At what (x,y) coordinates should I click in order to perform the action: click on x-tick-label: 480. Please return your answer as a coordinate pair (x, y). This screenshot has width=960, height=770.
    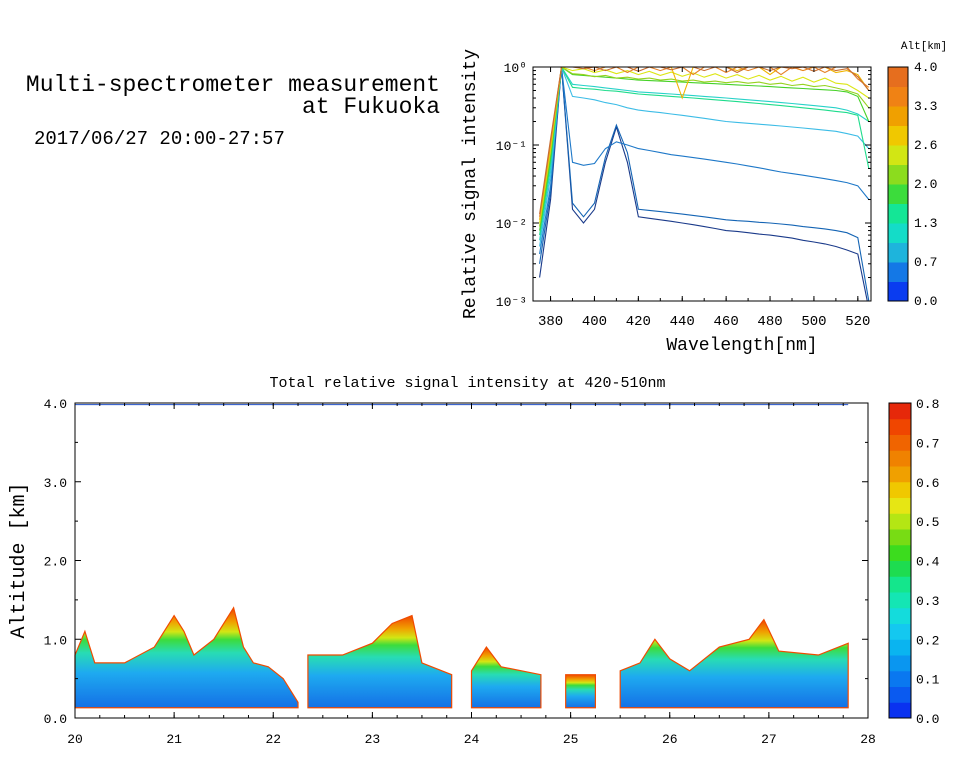
    Looking at the image, I should click on (769, 322).